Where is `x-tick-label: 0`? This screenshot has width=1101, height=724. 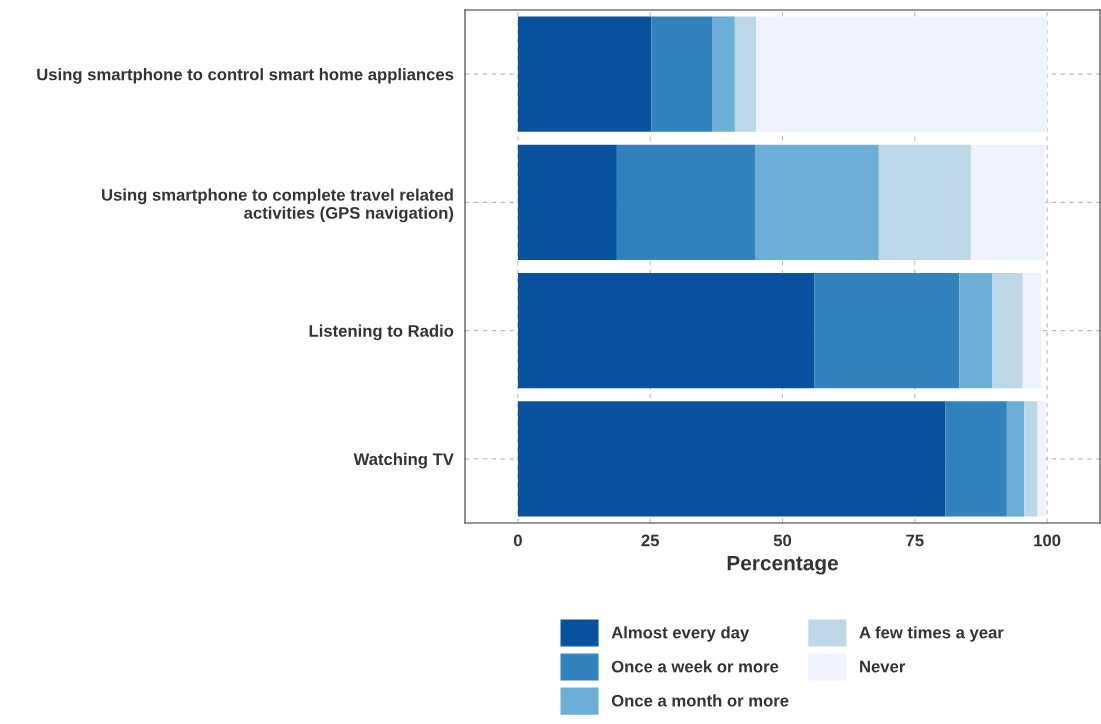
x-tick-label: 0 is located at coordinates (517, 540).